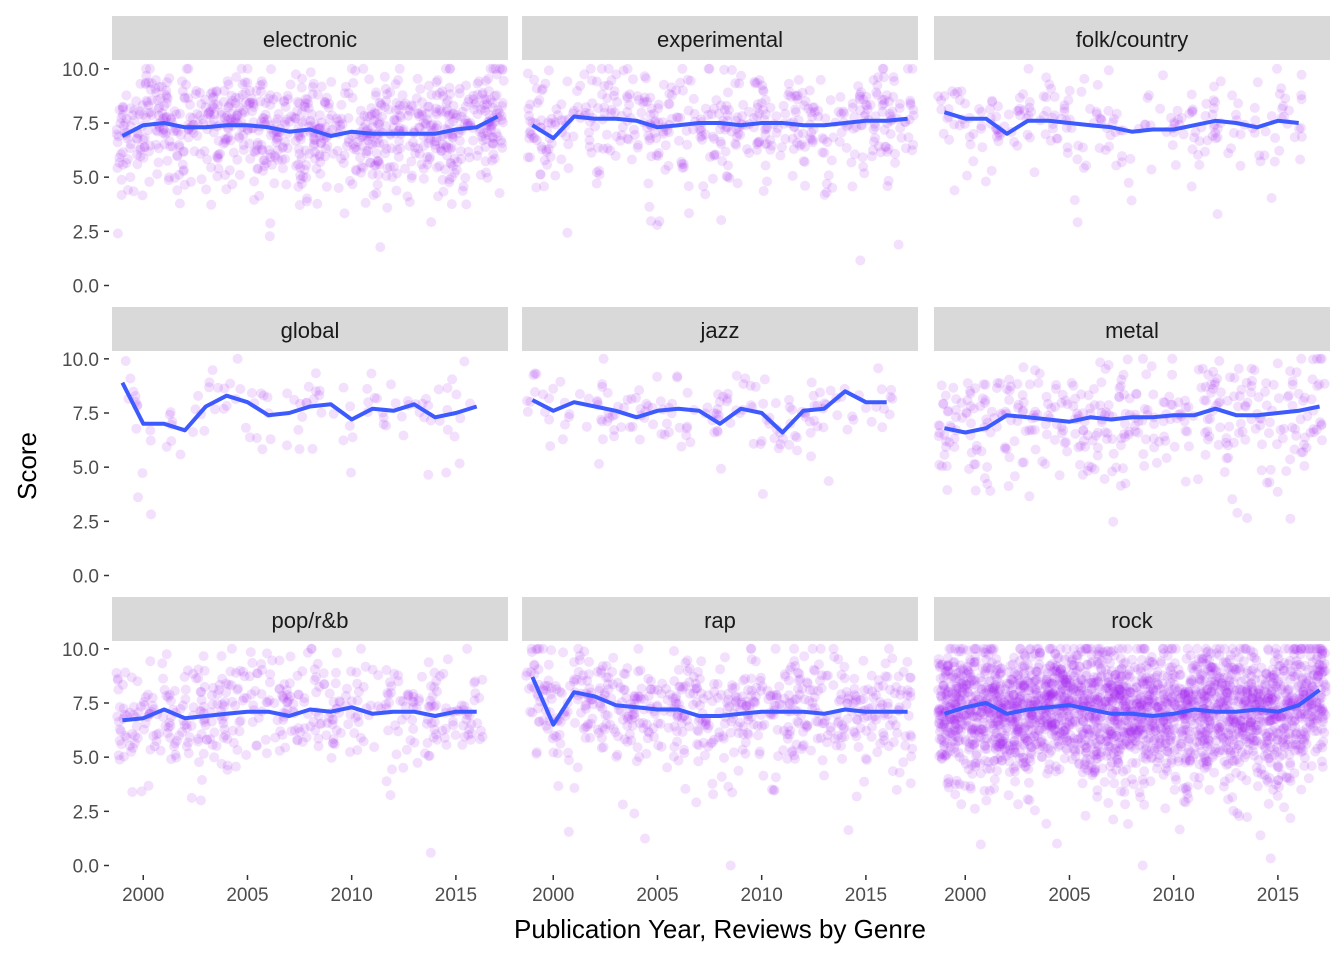 The height and width of the screenshot is (960, 1344). Describe the element at coordinates (1132, 330) in the screenshot. I see `facet-strip-label: metal` at that location.